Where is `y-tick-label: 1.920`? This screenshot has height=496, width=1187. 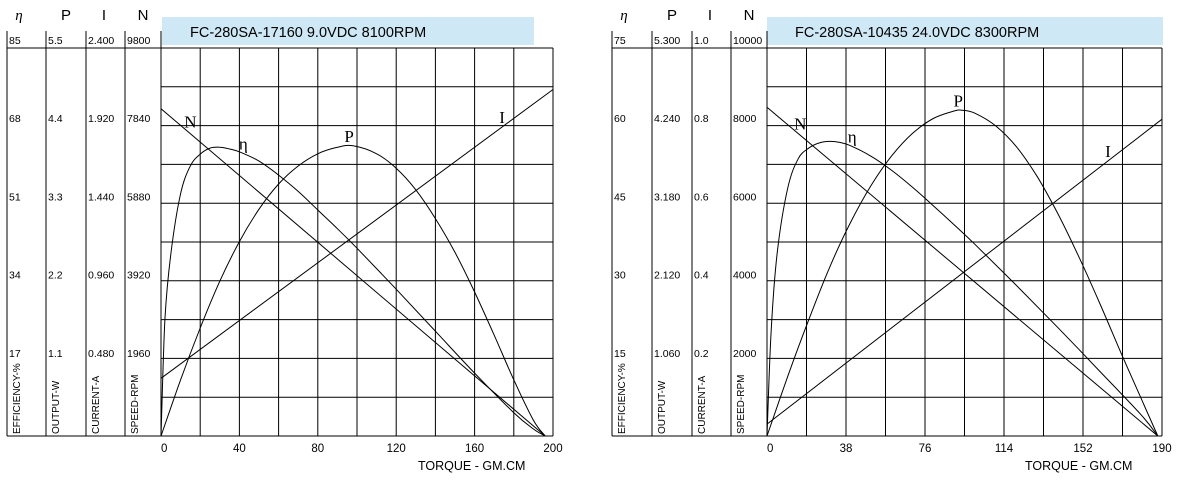 y-tick-label: 1.920 is located at coordinates (101, 119).